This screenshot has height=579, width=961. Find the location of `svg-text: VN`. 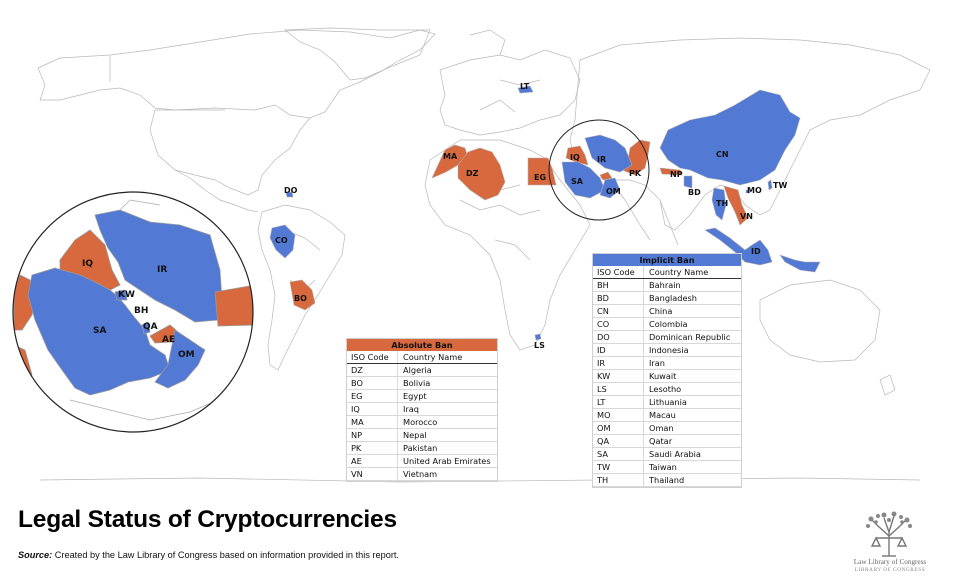

svg-text: VN is located at coordinates (746, 216).